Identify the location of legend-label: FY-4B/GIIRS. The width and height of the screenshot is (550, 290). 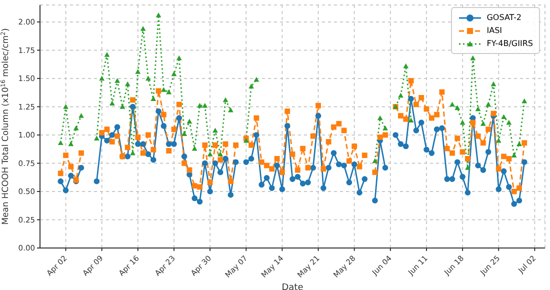
(509, 43).